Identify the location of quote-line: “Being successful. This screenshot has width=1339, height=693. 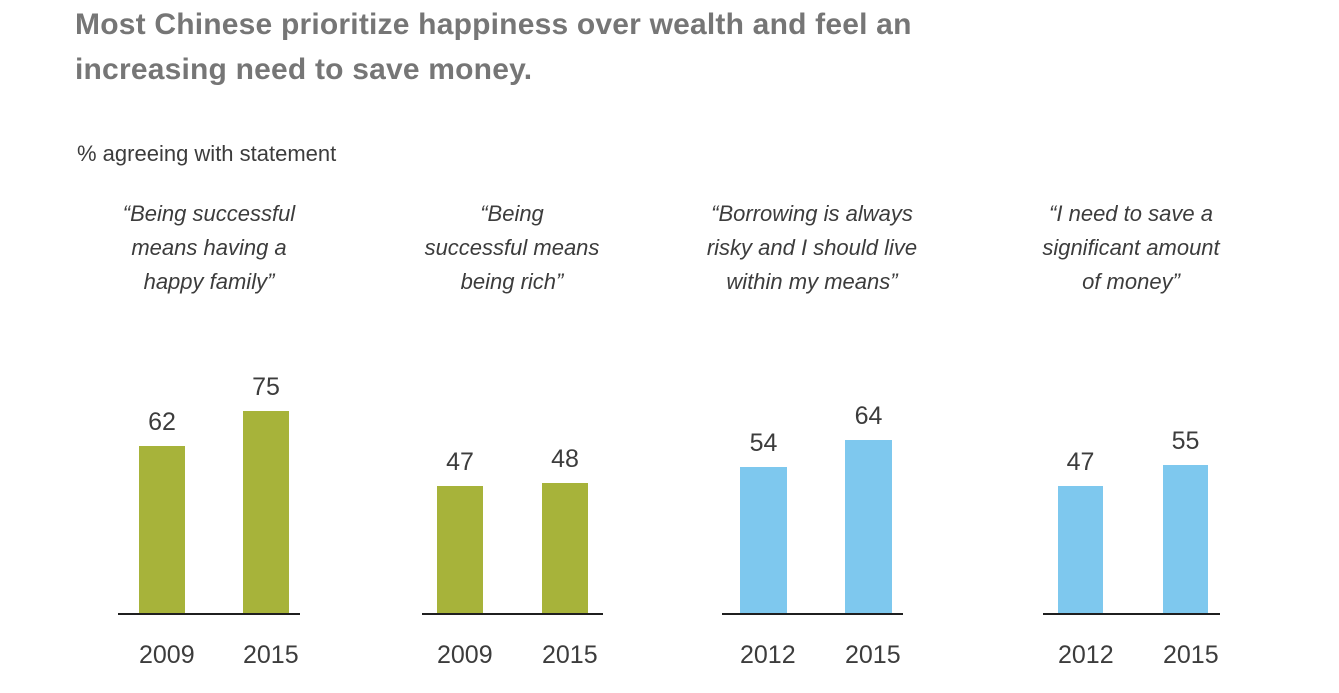
(209, 213).